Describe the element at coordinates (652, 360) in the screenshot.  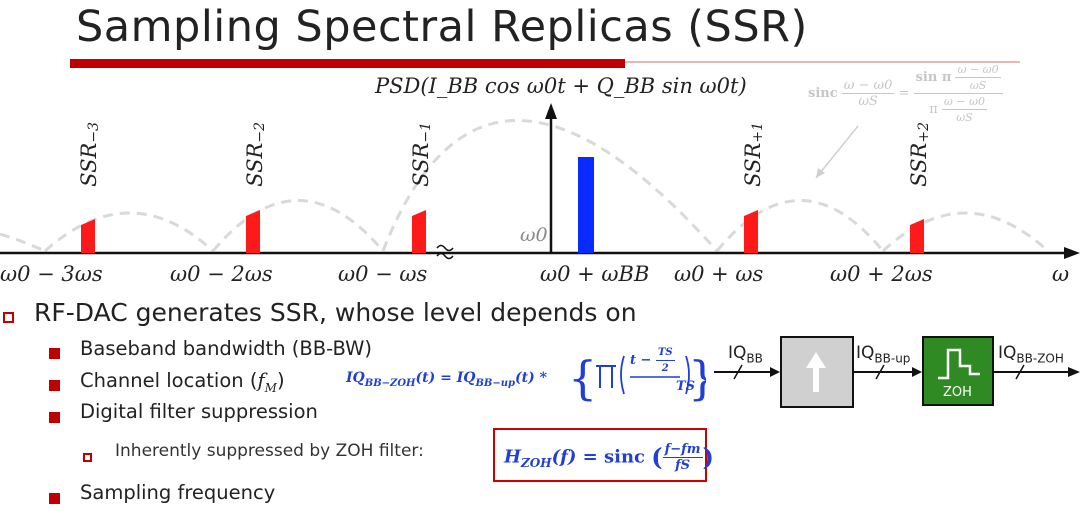
I see `iq-frac-num: t − TS 2` at that location.